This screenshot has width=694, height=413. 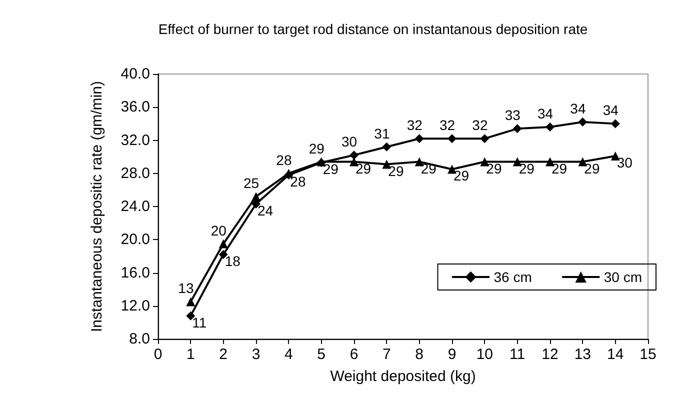 I want to click on y-axis-title: Instantaneous depositic rate (gm/min), so click(x=97, y=206).